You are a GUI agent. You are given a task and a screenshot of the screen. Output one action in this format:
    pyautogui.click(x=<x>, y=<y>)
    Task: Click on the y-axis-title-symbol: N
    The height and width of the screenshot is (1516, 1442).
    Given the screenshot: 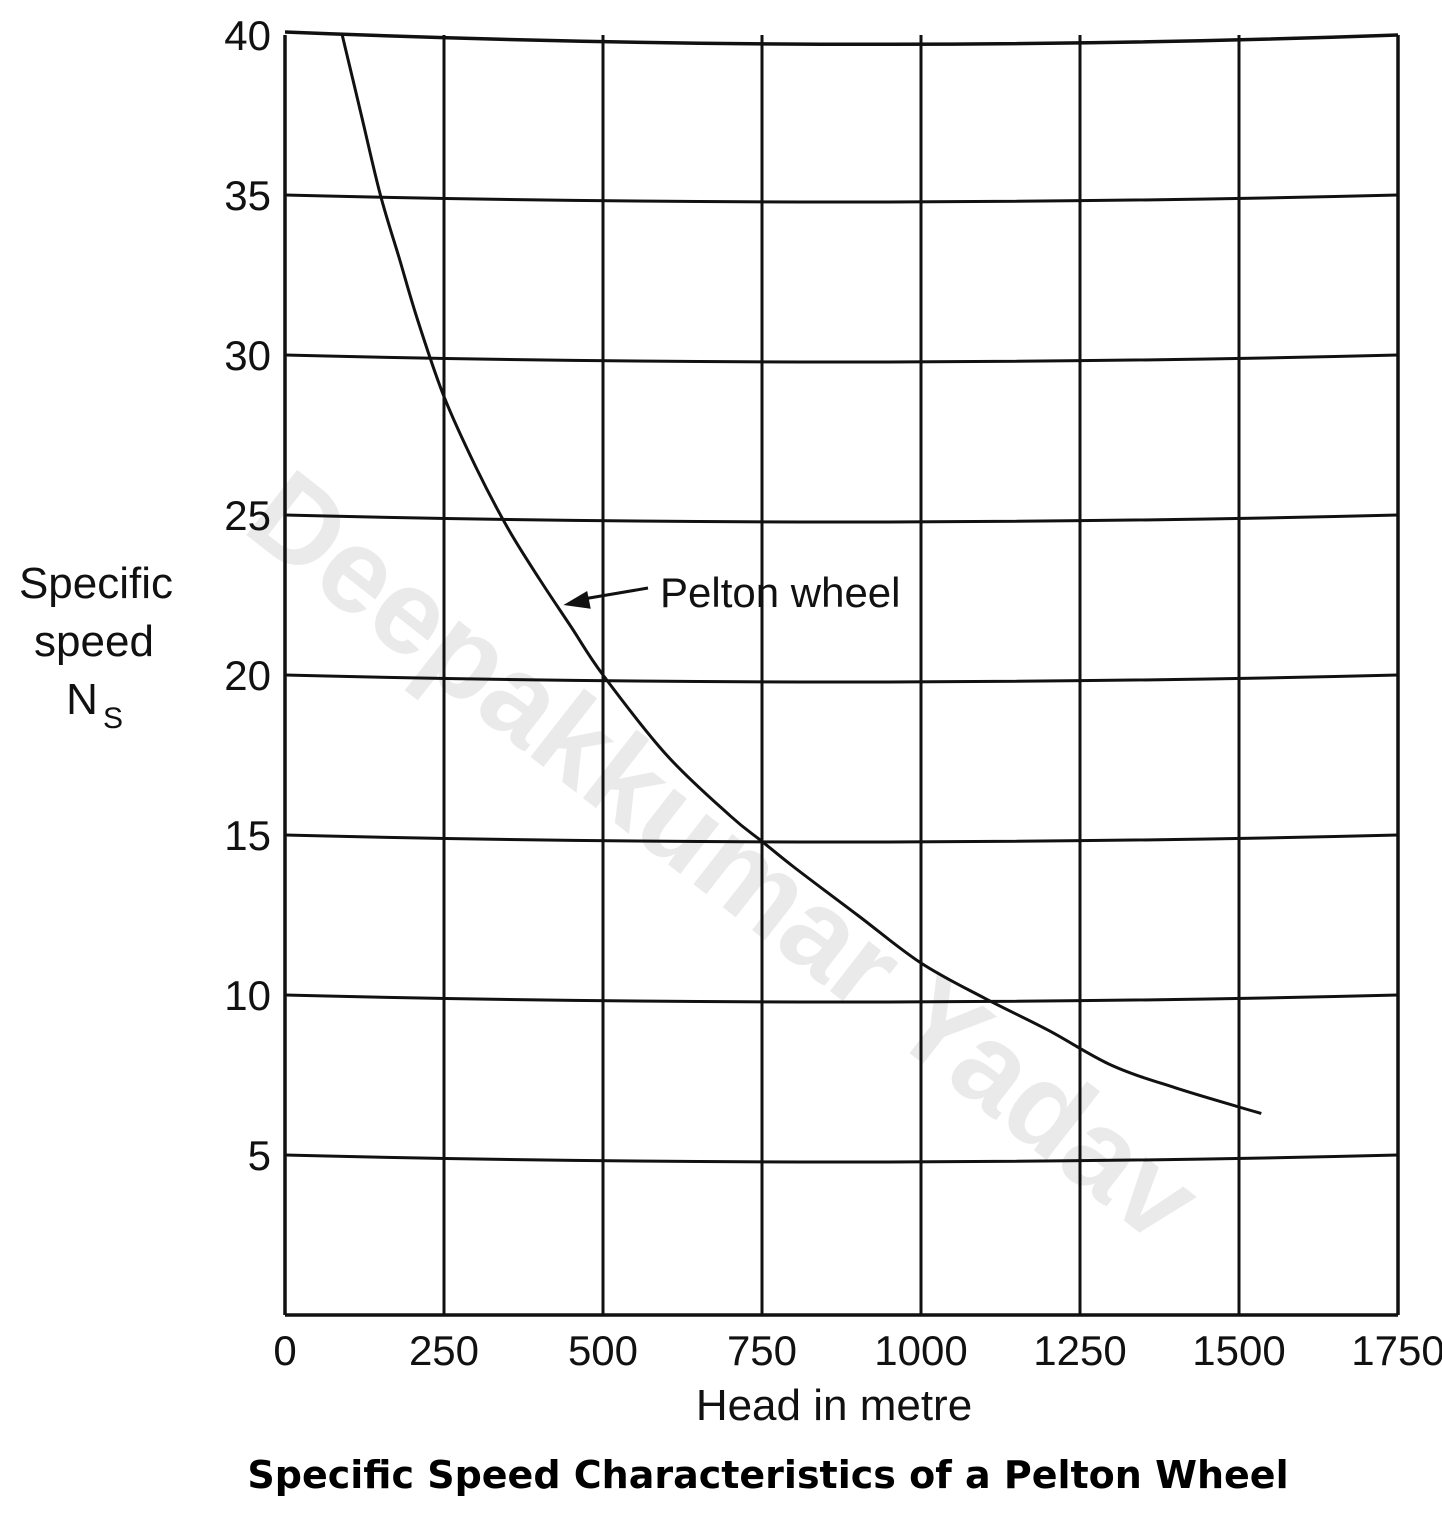 What is the action you would take?
    pyautogui.click(x=82, y=699)
    